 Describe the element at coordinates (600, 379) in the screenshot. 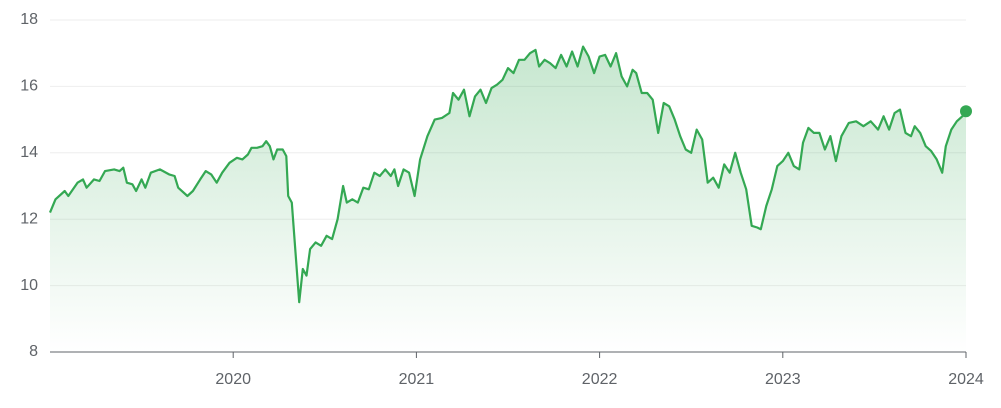

I see `x-tick-label: 2022` at that location.